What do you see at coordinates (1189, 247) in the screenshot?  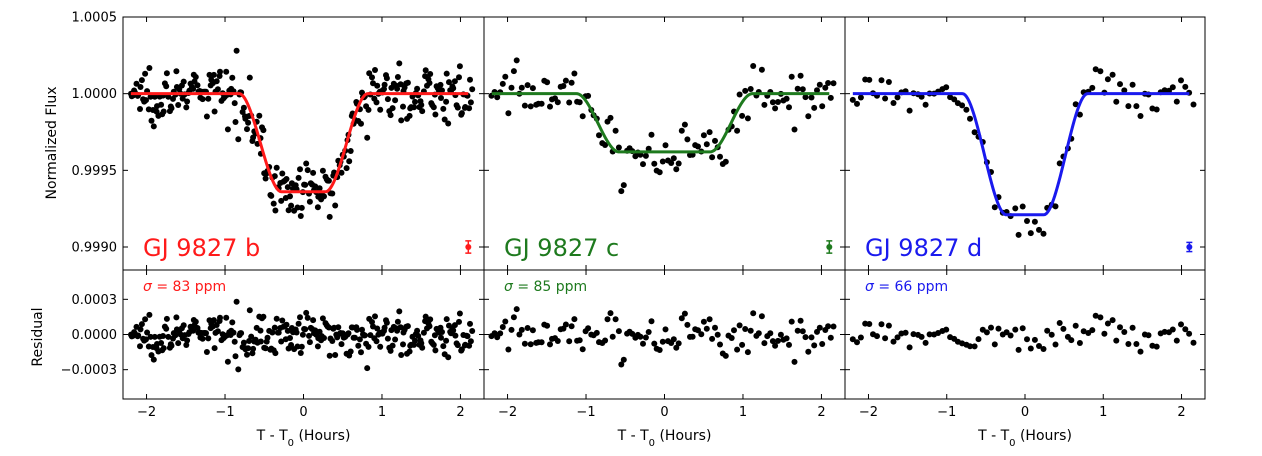 I see `errorbar-point` at bounding box center [1189, 247].